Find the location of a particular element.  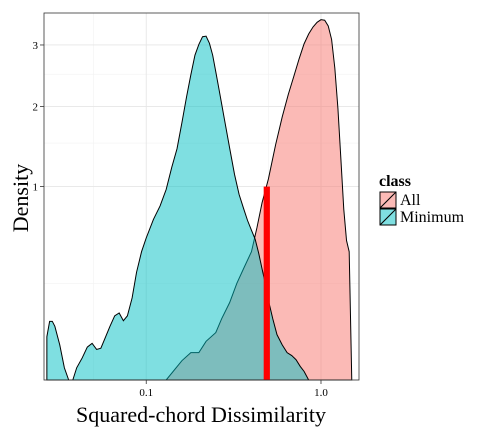

y-tick-label: 1 is located at coordinates (36, 188).